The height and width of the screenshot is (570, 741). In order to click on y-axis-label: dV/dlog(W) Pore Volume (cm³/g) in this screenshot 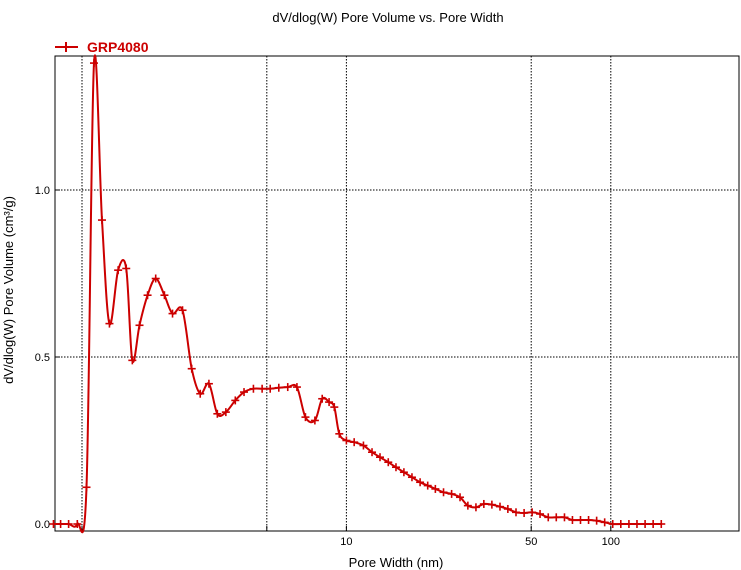, I will do `click(8, 290)`.